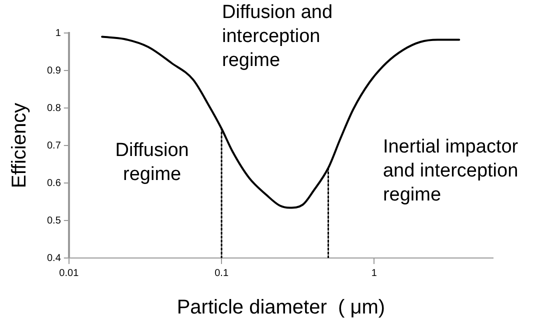  Describe the element at coordinates (54, 108) in the screenshot. I see `y-tick-label: 0.8` at that location.